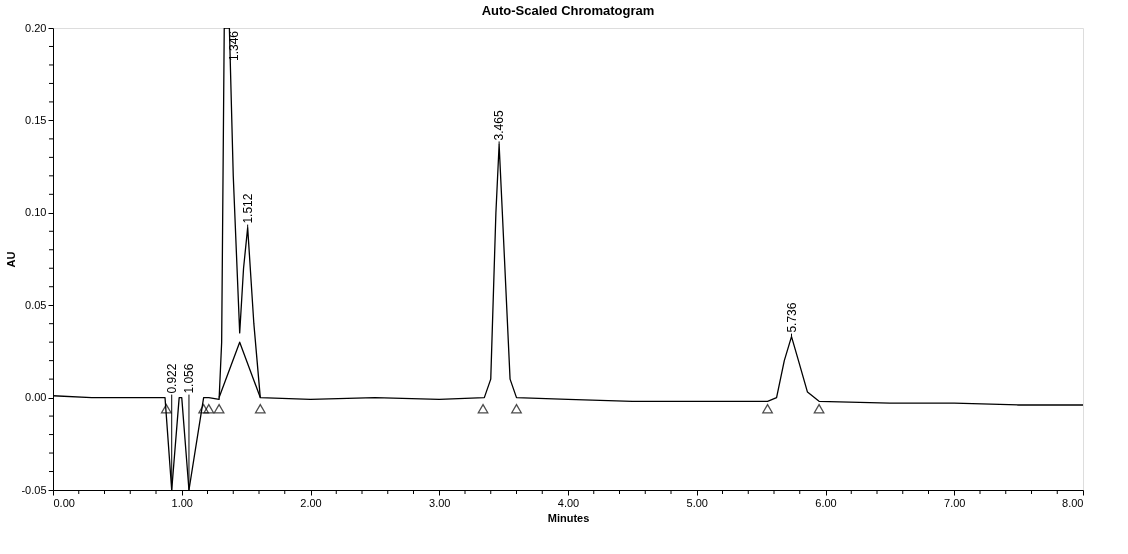  I want to click on x-tick-label: 1.00, so click(182, 502).